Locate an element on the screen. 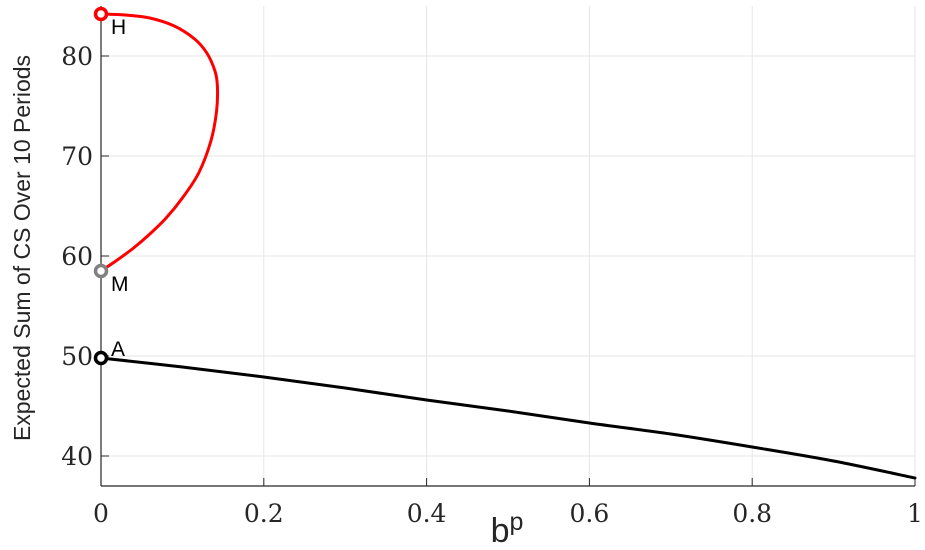 The image size is (925, 550). x-tick-label: 1 is located at coordinates (915, 513).